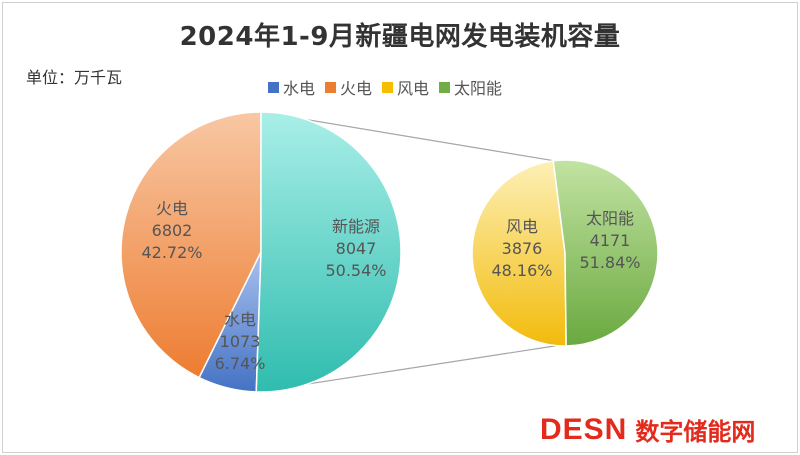 The width and height of the screenshot is (800, 455). What do you see at coordinates (522, 248) in the screenshot?
I see `data-label-wind-value: 3876` at bounding box center [522, 248].